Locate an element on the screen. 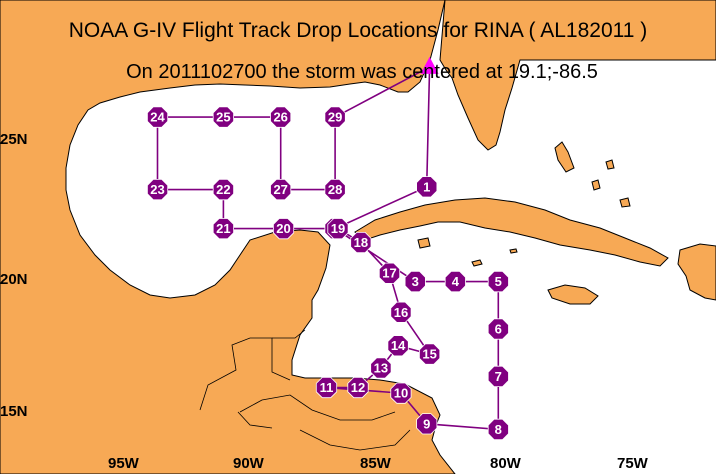 This screenshot has width=716, height=474. drop-marker-13: 13 is located at coordinates (381, 368).